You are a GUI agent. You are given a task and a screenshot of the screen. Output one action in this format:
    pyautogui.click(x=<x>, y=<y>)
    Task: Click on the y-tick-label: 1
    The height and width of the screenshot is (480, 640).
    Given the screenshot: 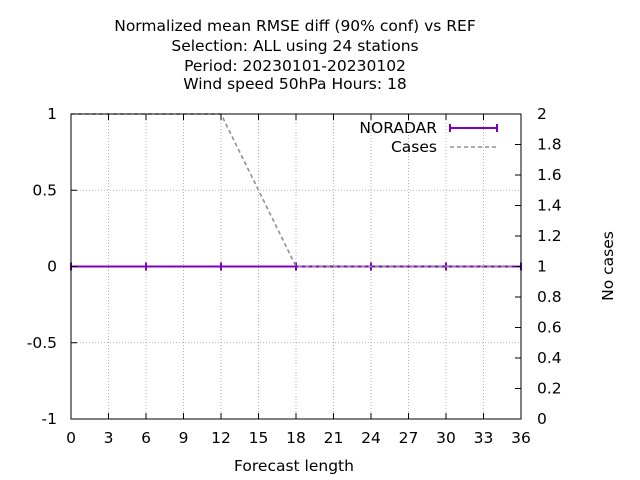 What is the action you would take?
    pyautogui.click(x=52, y=114)
    